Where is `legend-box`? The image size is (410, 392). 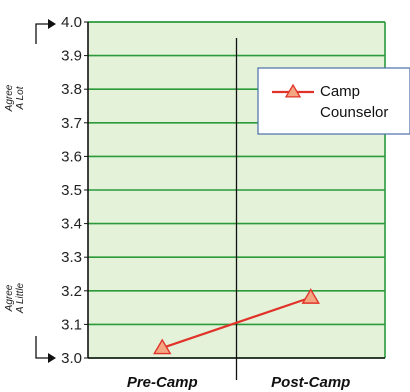
legend-box is located at coordinates (333, 101).